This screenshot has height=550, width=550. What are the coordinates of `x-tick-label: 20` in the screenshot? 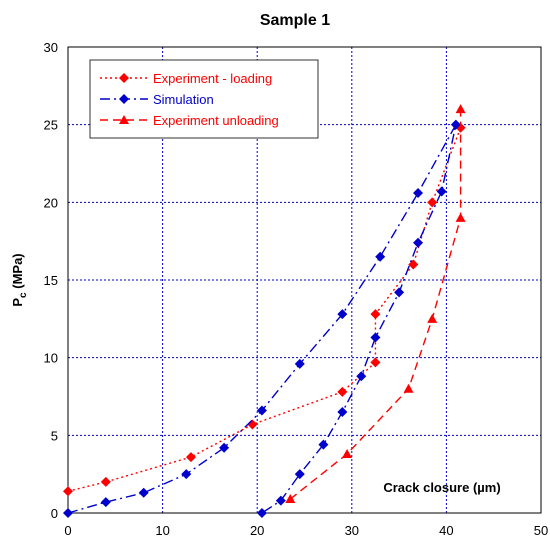 It's located at (257, 530).